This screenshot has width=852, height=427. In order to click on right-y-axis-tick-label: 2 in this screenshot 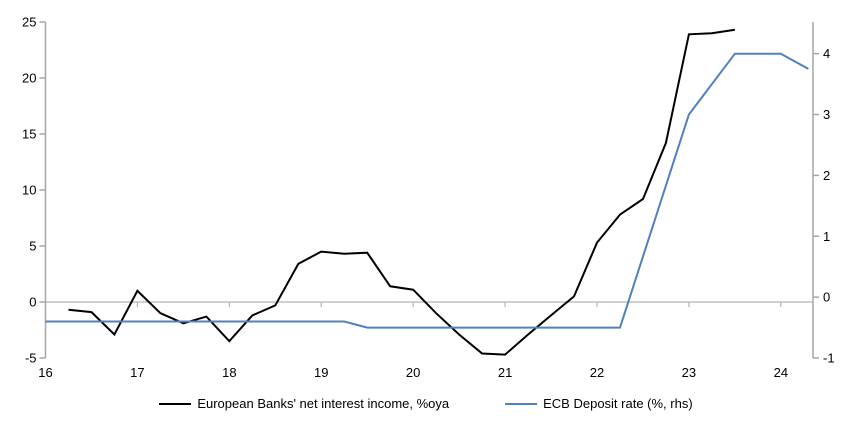, I will do `click(826, 175)`.